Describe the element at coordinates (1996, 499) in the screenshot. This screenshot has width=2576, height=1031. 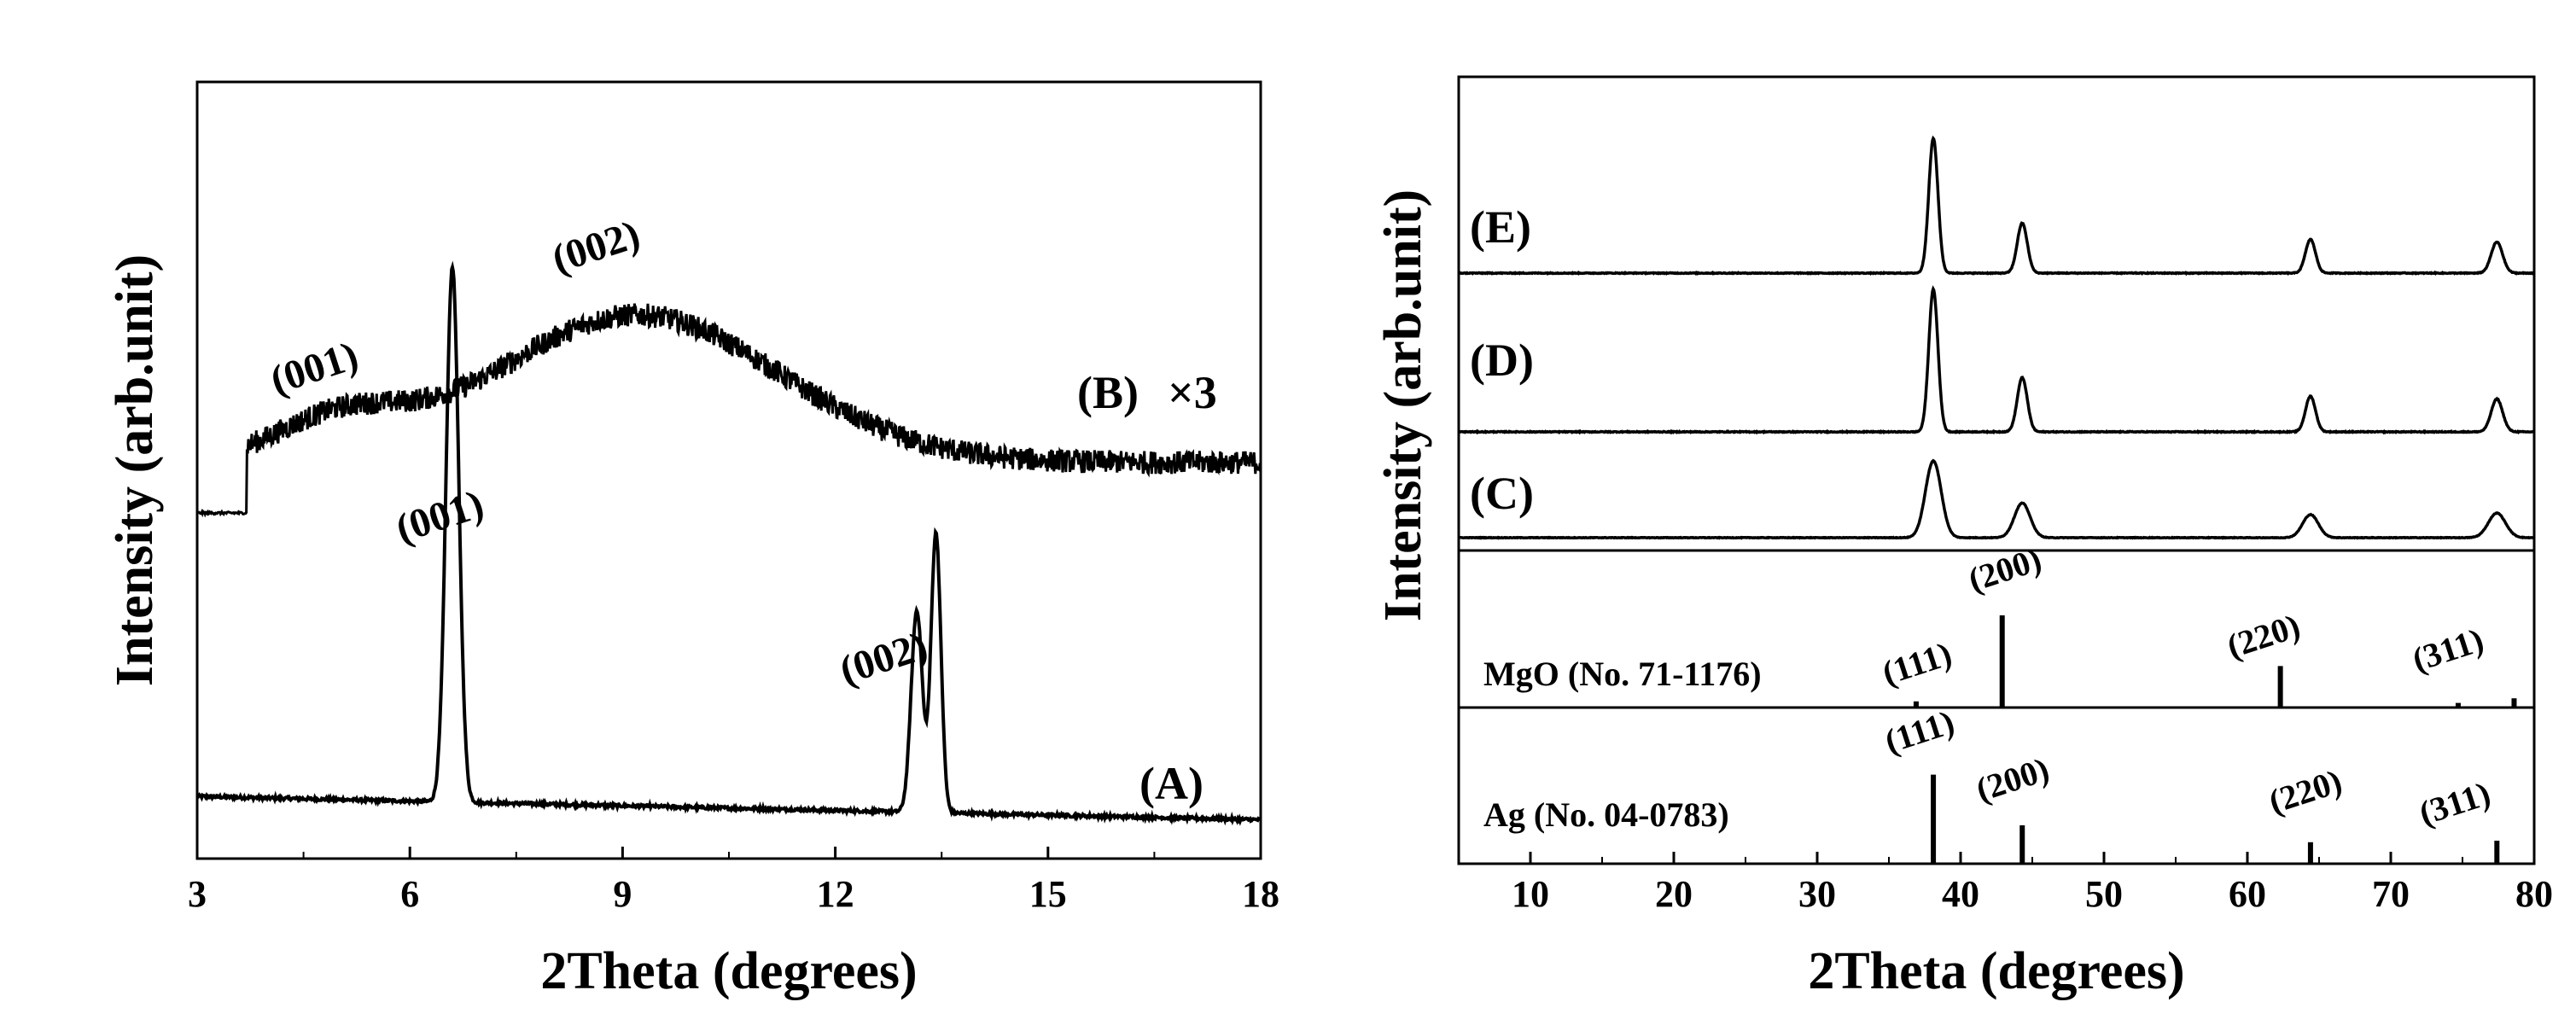
I see `series-C-line` at that location.